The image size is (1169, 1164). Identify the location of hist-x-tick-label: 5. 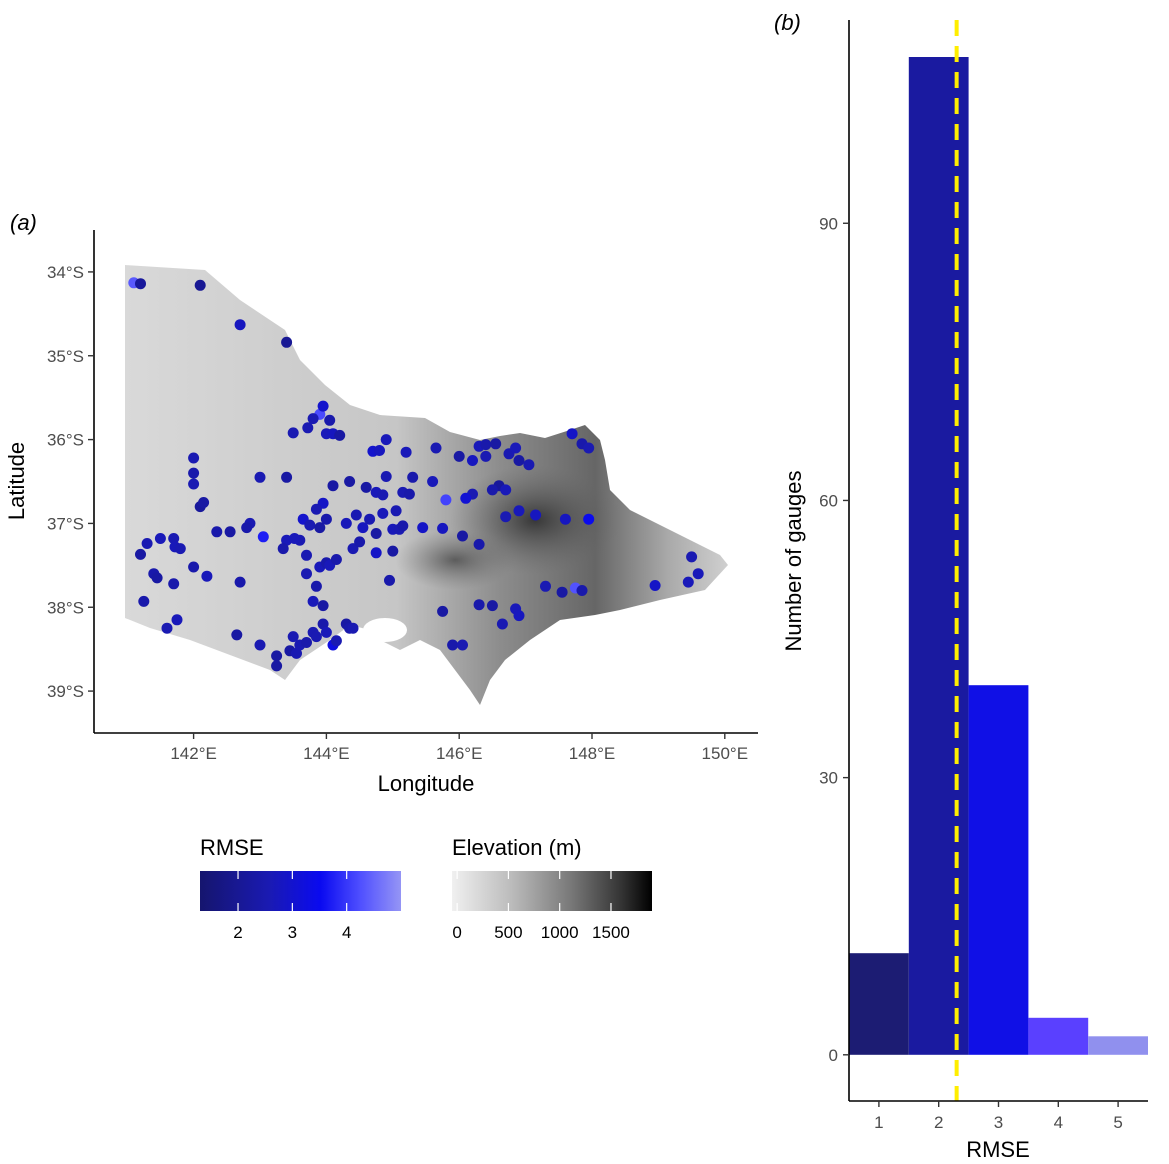
(1117, 1122).